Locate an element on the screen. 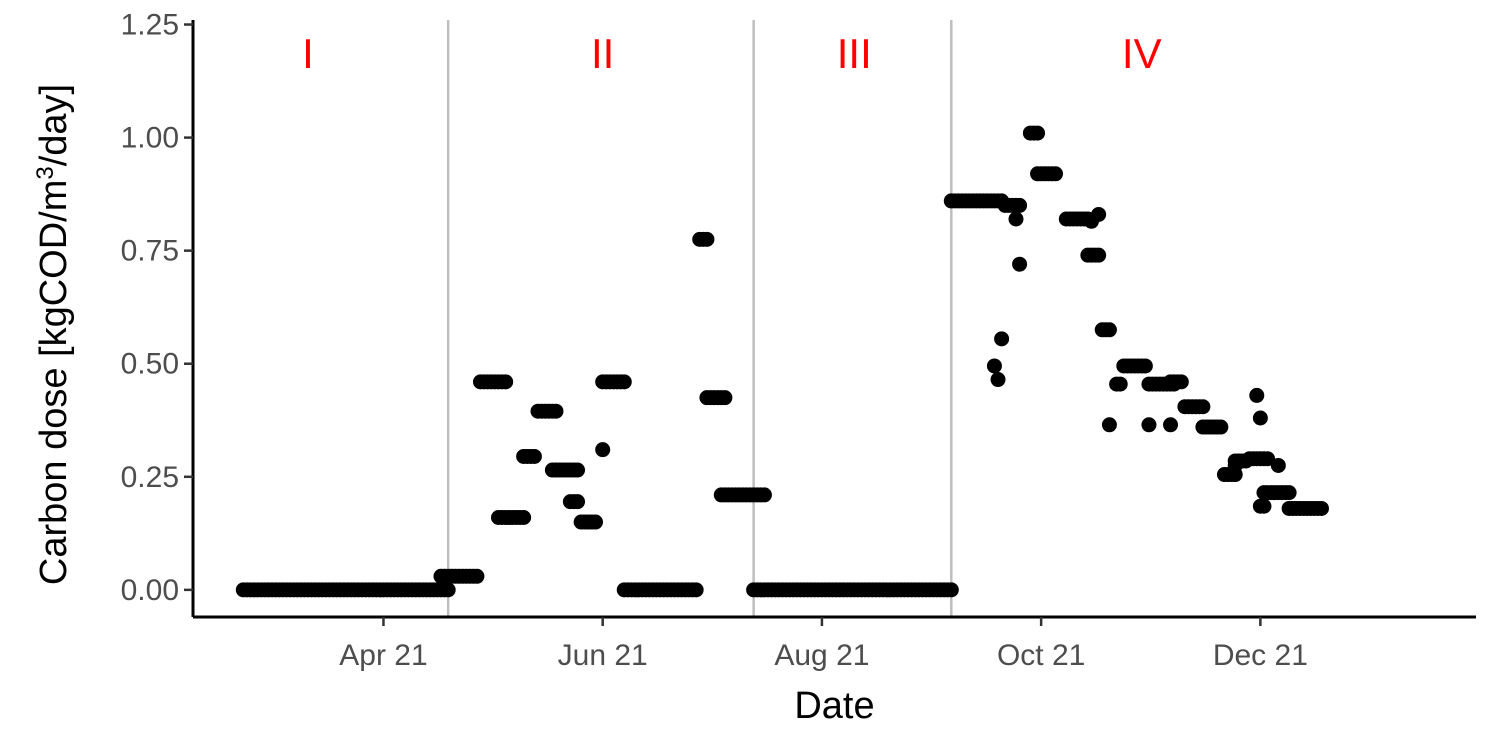 Image resolution: width=1500 pixels, height=750 pixels. y-axis-title: Carbon dose [kgCOD/m3/day] is located at coordinates (54, 334).